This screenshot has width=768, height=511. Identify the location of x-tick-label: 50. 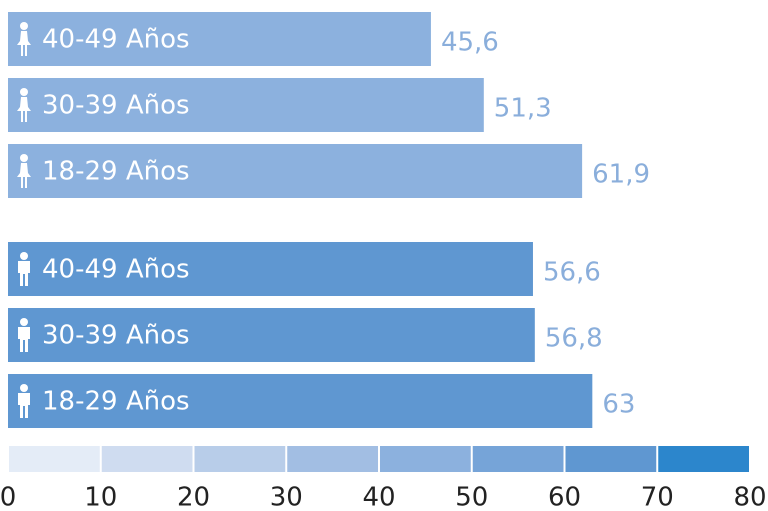
(471, 497).